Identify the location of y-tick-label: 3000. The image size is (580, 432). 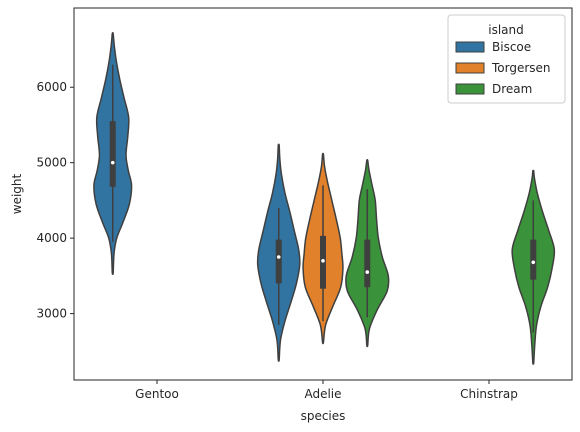
(51, 314).